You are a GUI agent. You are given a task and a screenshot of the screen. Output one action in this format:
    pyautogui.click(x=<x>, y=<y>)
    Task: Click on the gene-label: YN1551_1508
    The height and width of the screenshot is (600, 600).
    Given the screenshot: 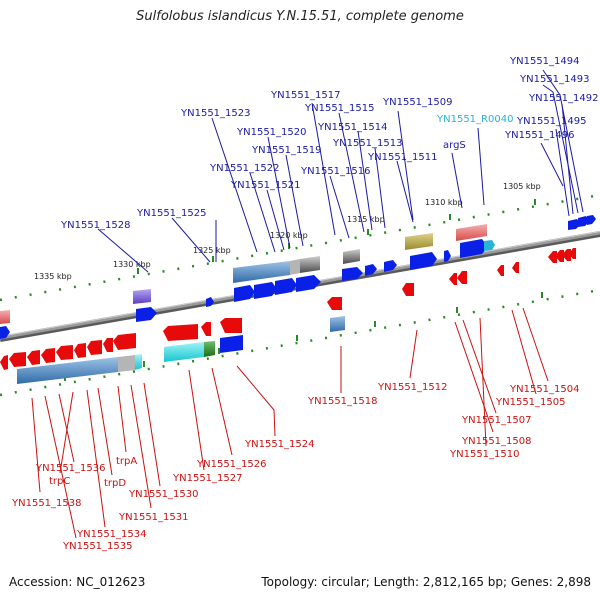 What is the action you would take?
    pyautogui.click(x=496, y=441)
    